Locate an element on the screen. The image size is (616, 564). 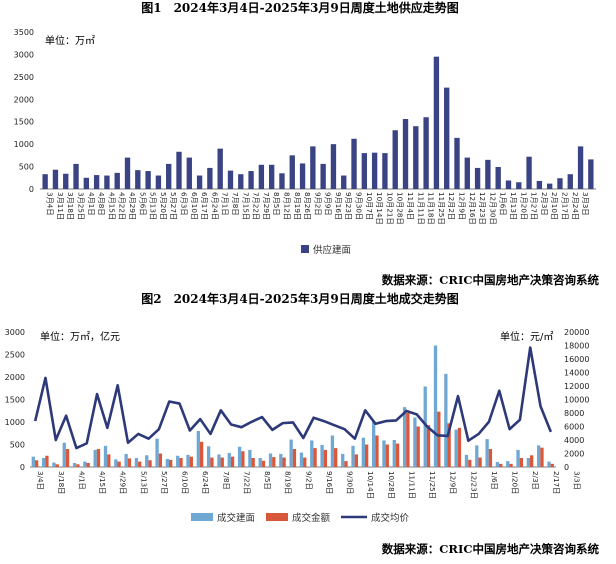
chart2-y-right-tick-label: 20000 is located at coordinates (576, 332).